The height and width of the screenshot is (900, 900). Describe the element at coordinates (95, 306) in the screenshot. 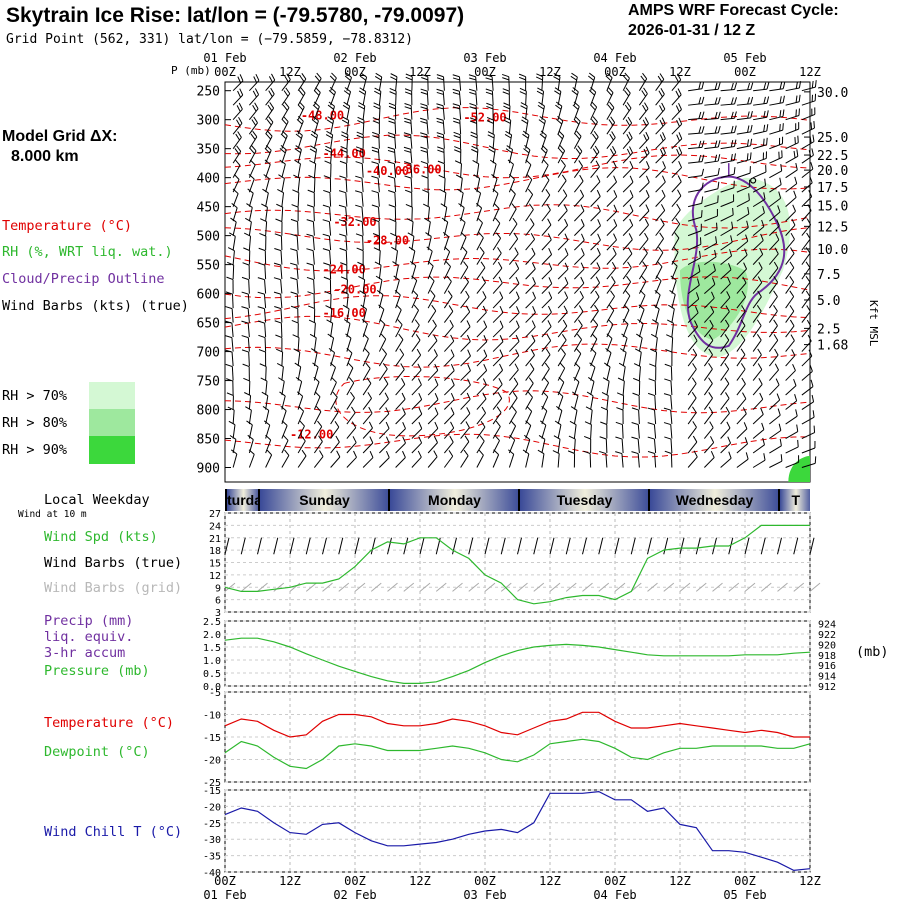

I see `legend-wind-barbs: Wind Barbs (kts) (true)` at that location.